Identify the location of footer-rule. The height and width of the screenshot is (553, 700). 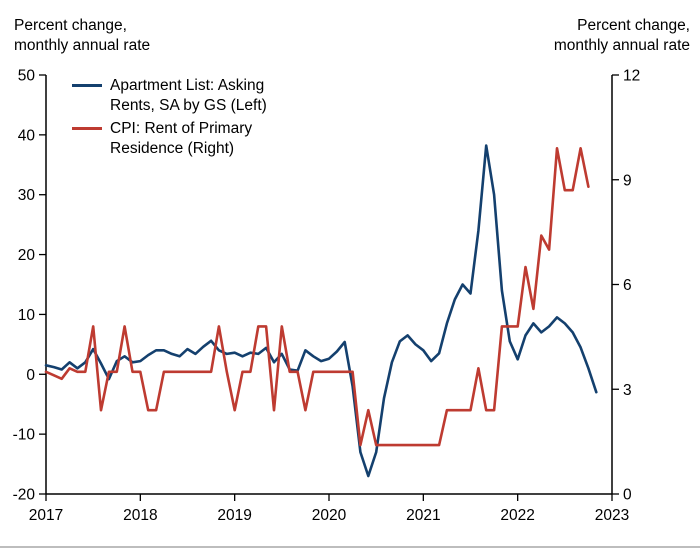
(350, 547).